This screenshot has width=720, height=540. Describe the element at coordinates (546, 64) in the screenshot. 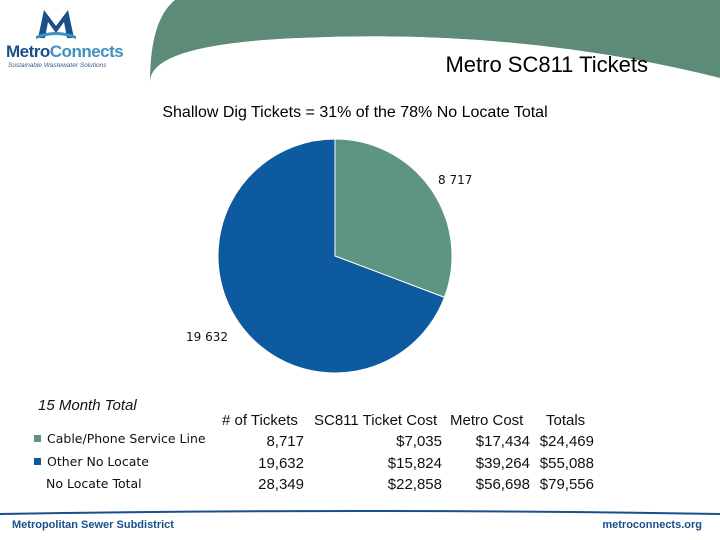

I see `page-title: Metro SC811 Tickets` at that location.